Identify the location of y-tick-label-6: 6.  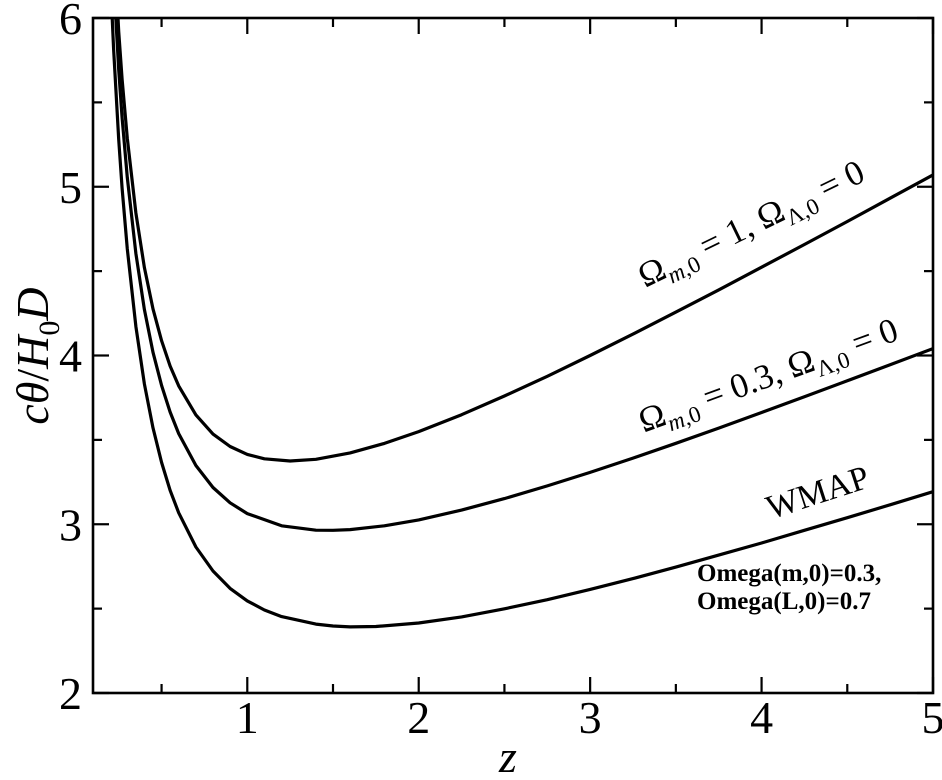
(70, 22).